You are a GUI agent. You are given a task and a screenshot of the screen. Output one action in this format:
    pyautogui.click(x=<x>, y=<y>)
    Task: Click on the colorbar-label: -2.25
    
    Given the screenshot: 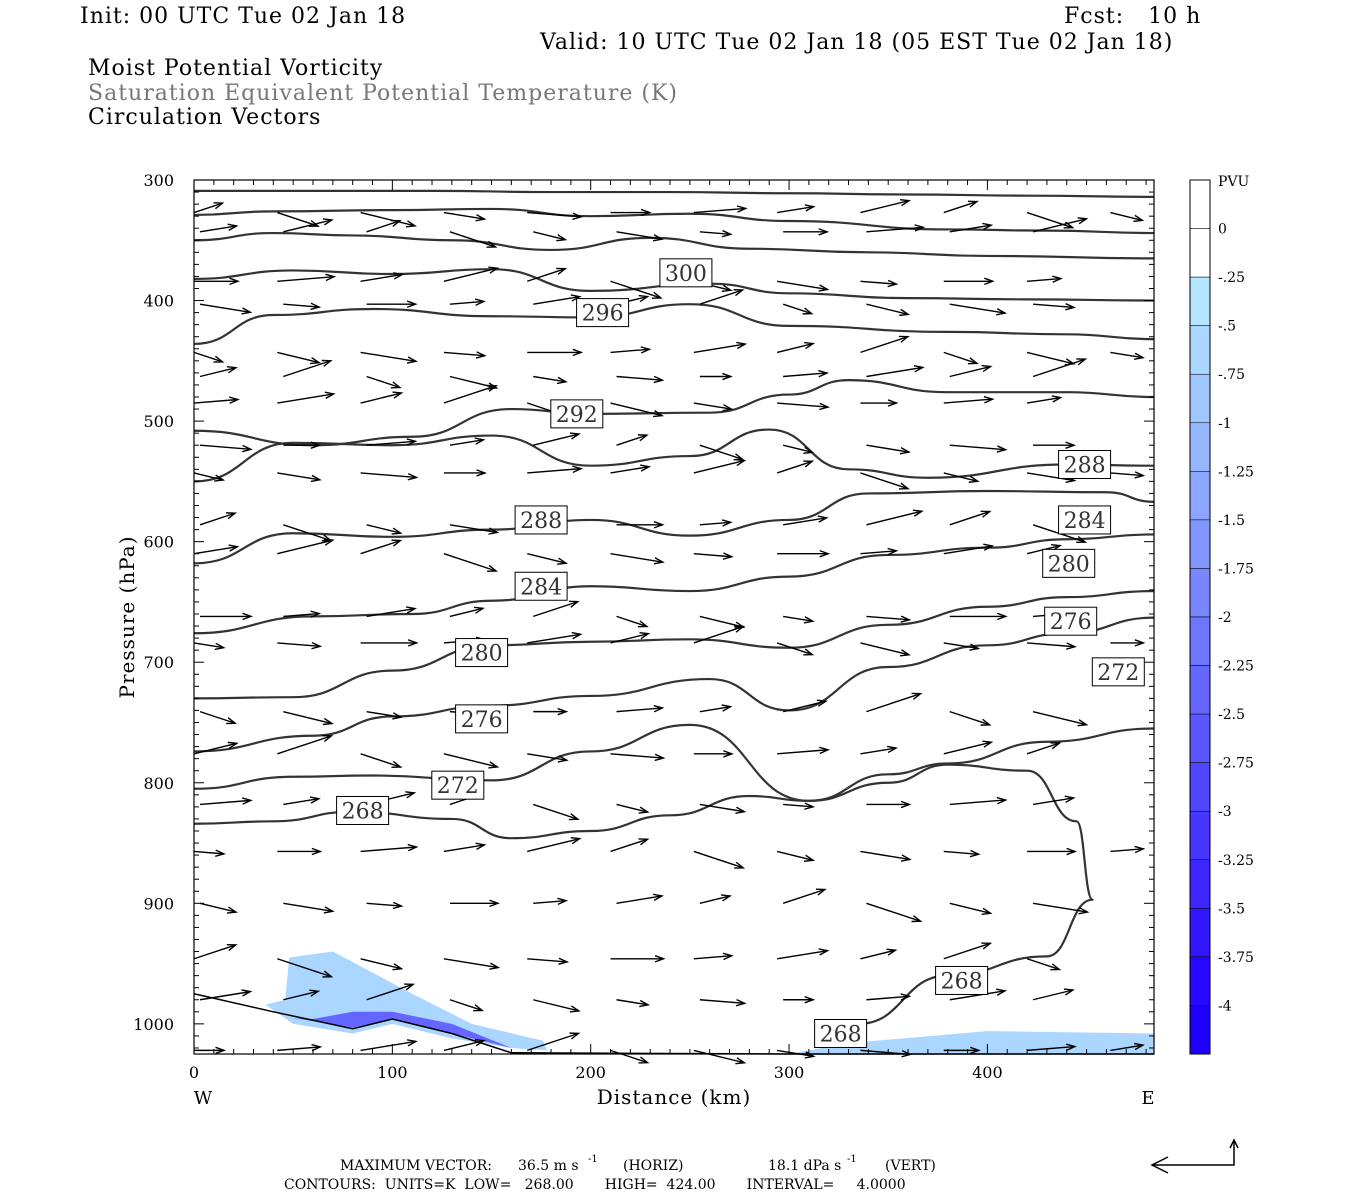 What is the action you would take?
    pyautogui.click(x=1236, y=667)
    